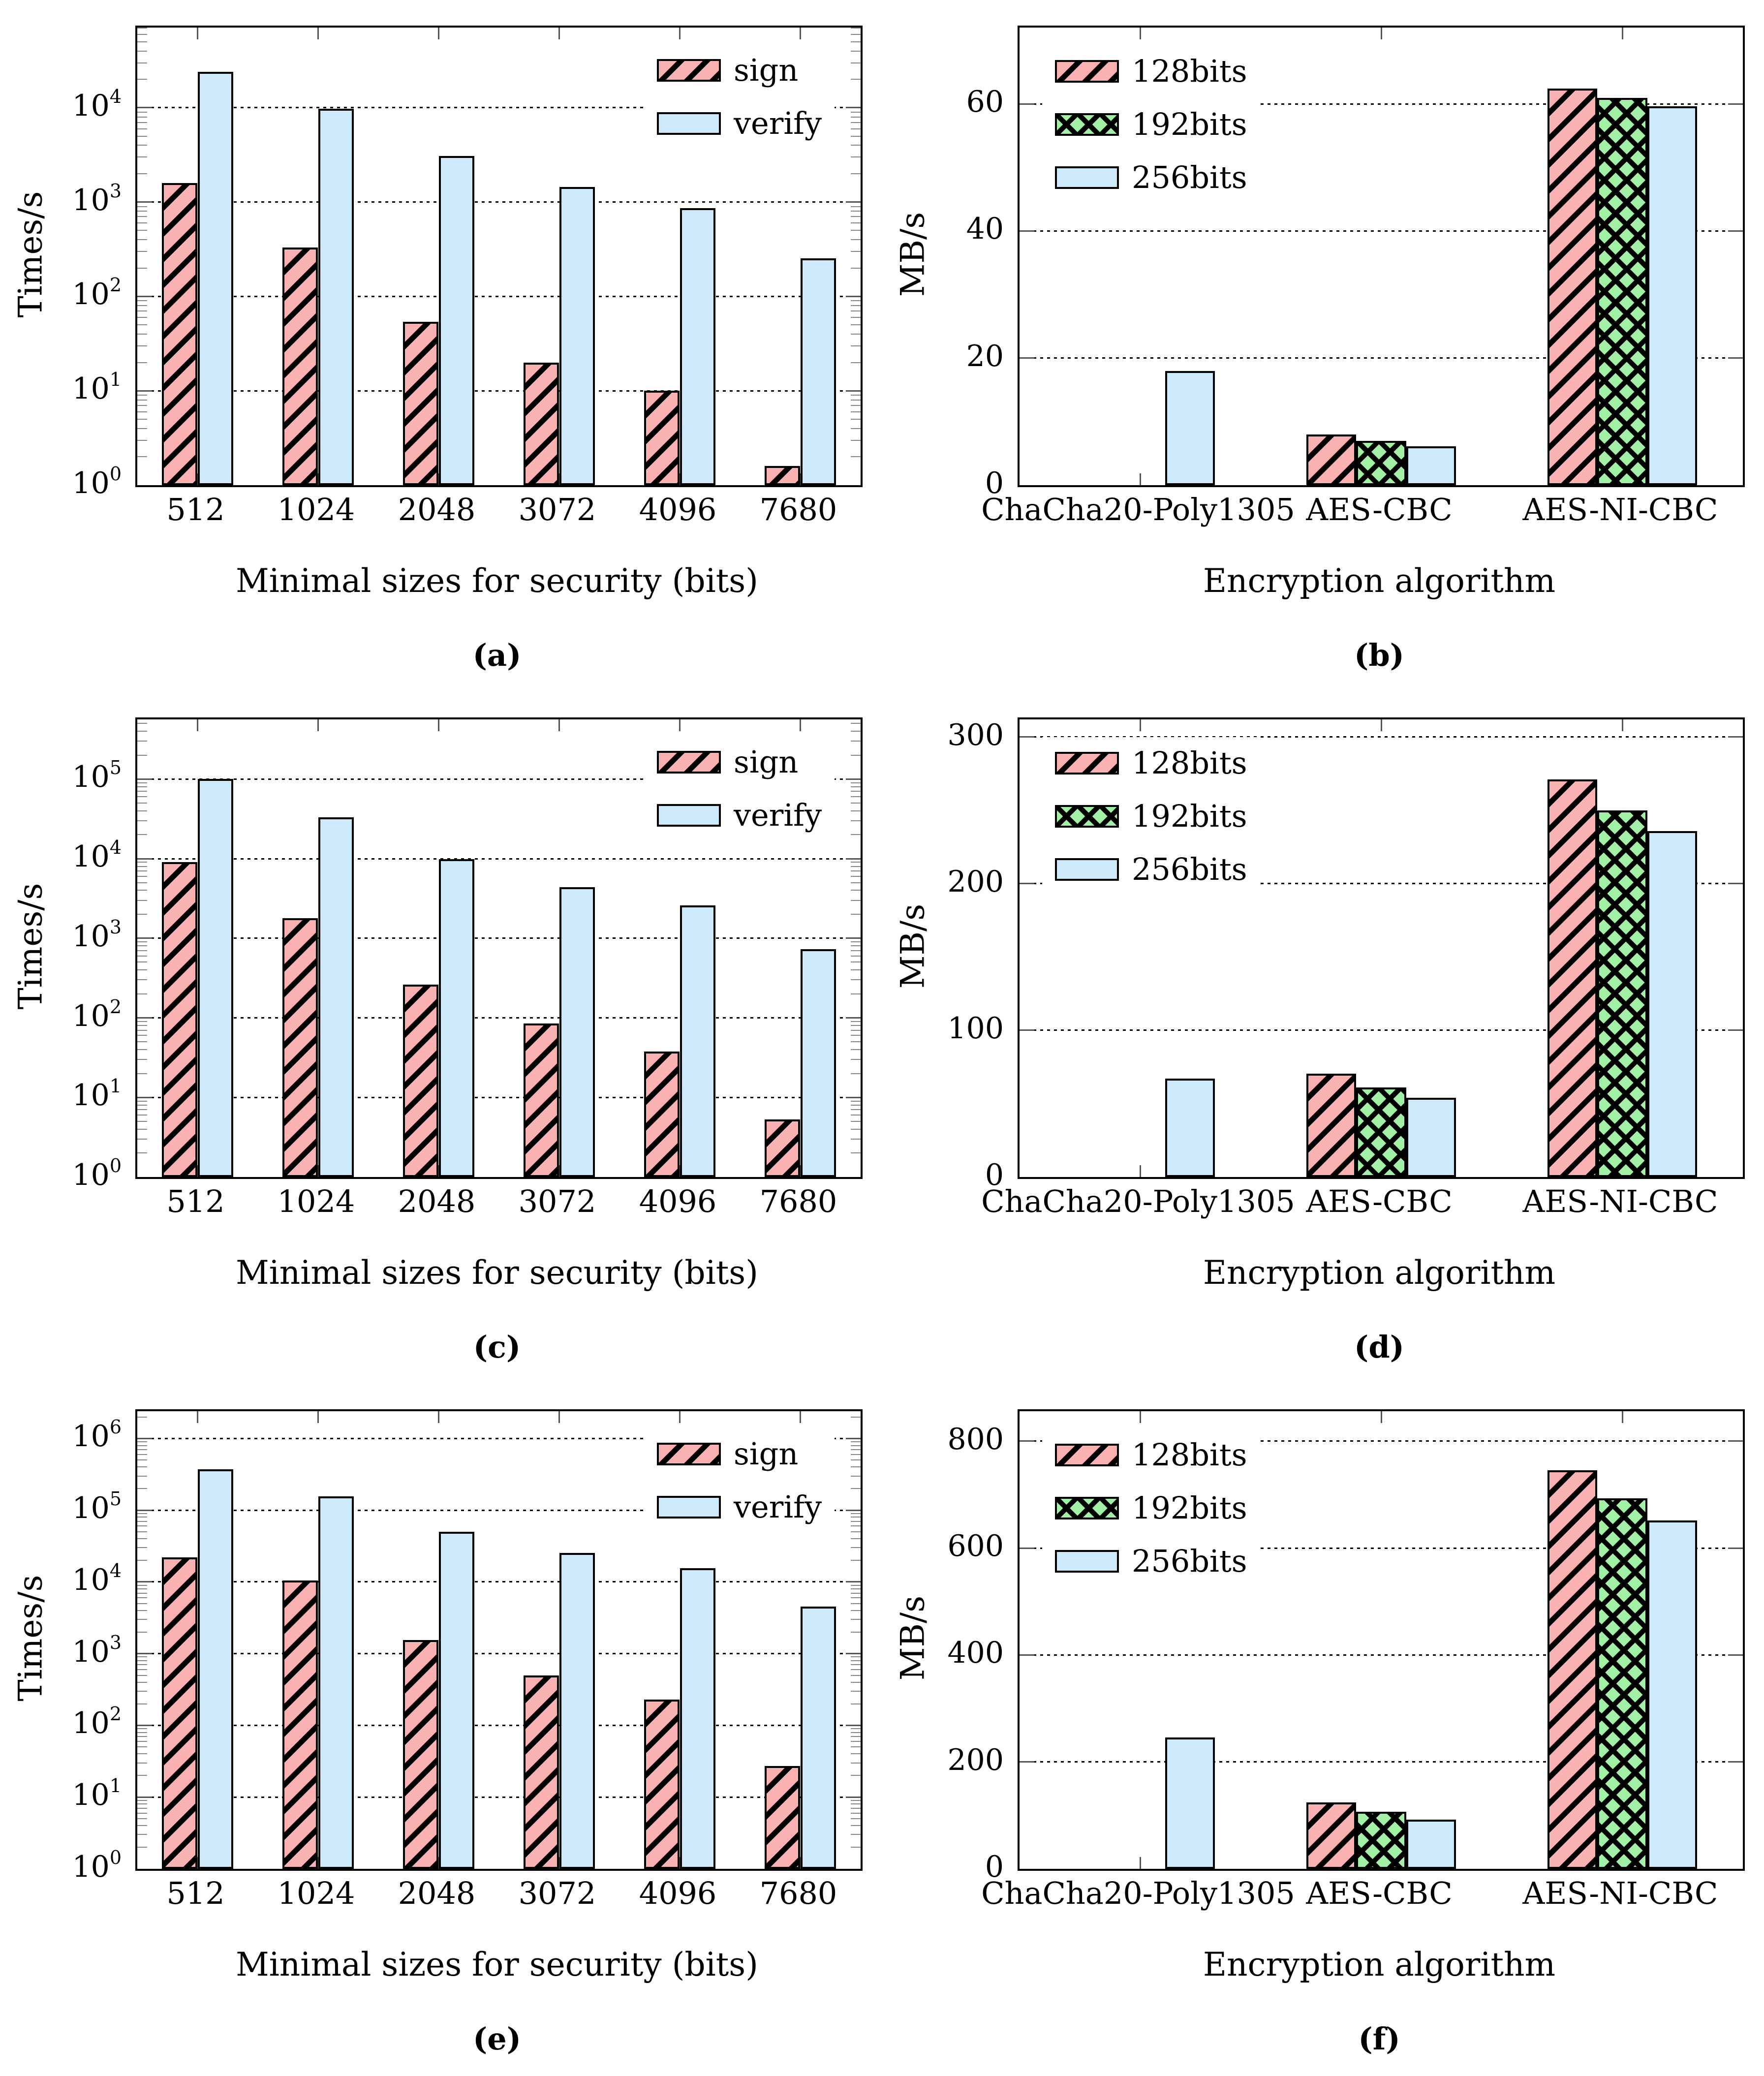  What do you see at coordinates (740, 1480) in the screenshot?
I see `legend: sign verify` at bounding box center [740, 1480].